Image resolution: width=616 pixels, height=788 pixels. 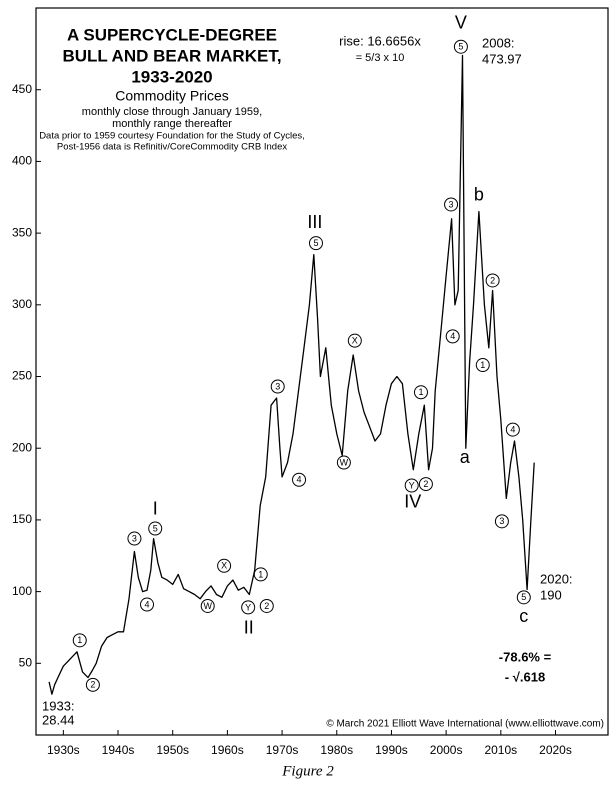 What do you see at coordinates (282, 750) in the screenshot?
I see `x-tick-label: 1970s` at bounding box center [282, 750].